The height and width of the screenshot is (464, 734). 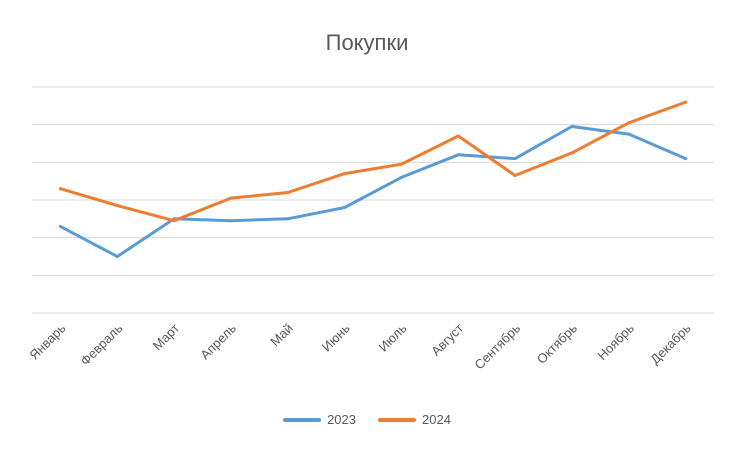 What do you see at coordinates (281, 335) in the screenshot?
I see `x-tick-label: Май` at bounding box center [281, 335].